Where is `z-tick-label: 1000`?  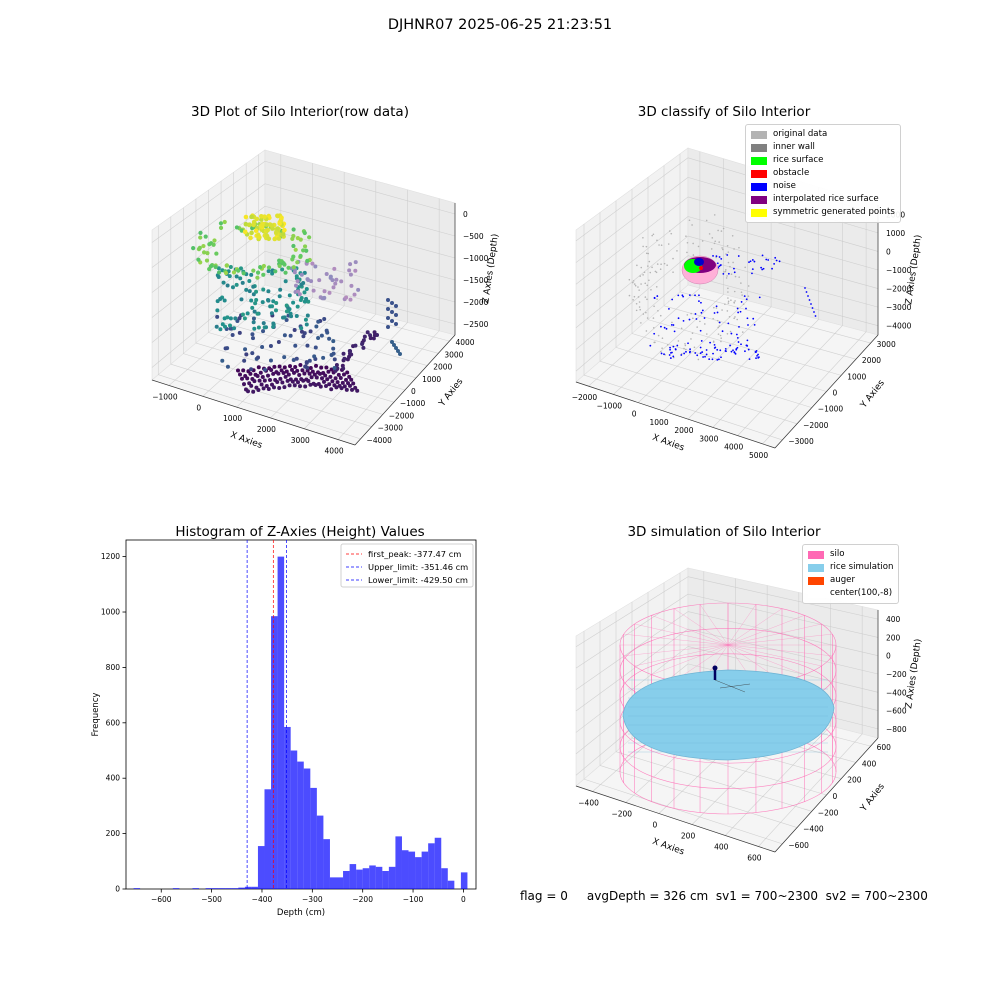 z-tick-label: 1000 is located at coordinates (895, 233).